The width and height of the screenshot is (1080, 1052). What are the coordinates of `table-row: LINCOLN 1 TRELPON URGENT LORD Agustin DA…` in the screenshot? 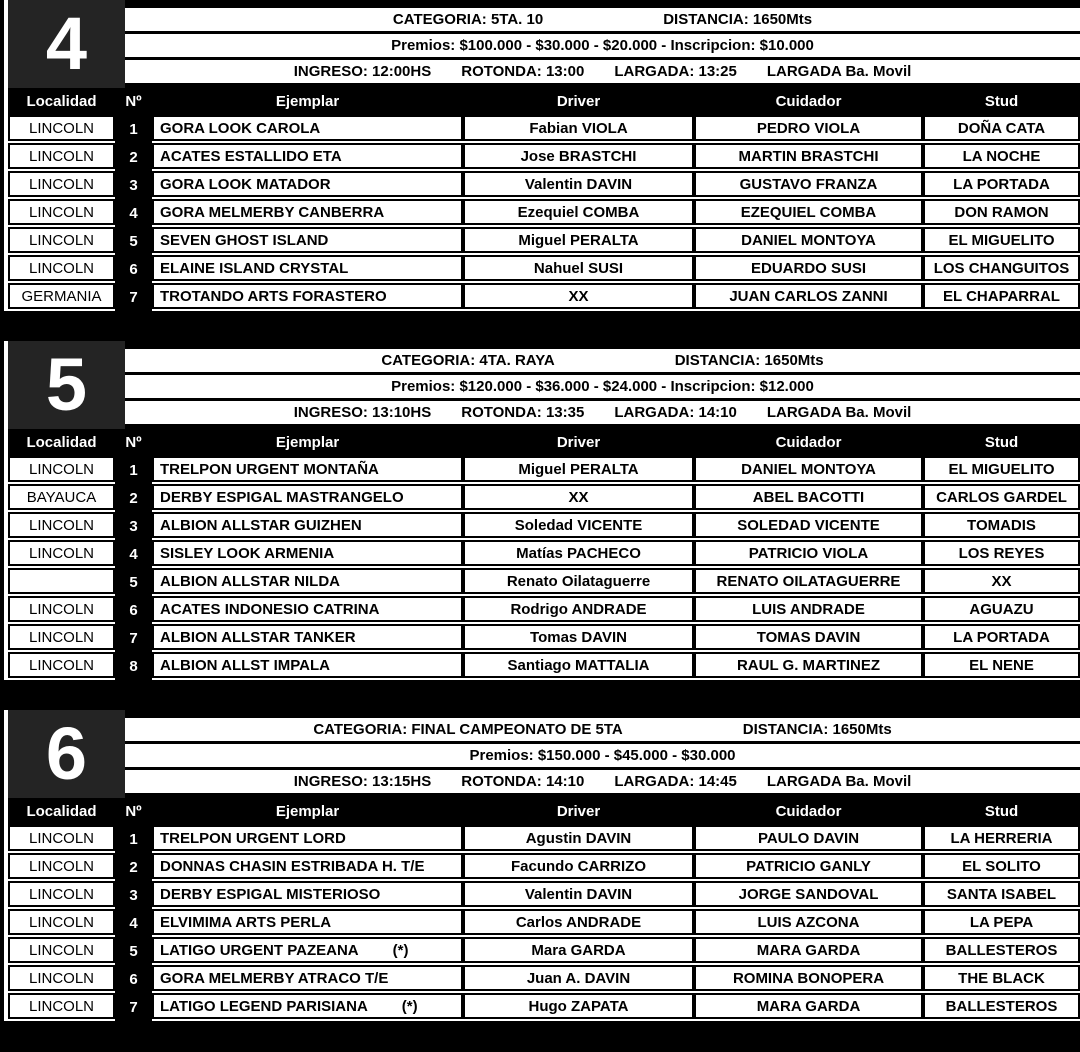 It's located at (544, 839).